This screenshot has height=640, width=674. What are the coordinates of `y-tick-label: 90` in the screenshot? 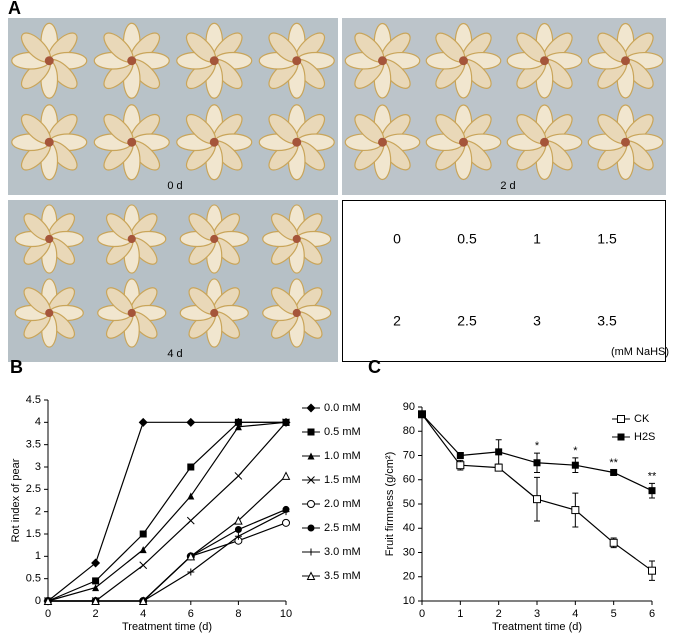 It's located at (409, 407).